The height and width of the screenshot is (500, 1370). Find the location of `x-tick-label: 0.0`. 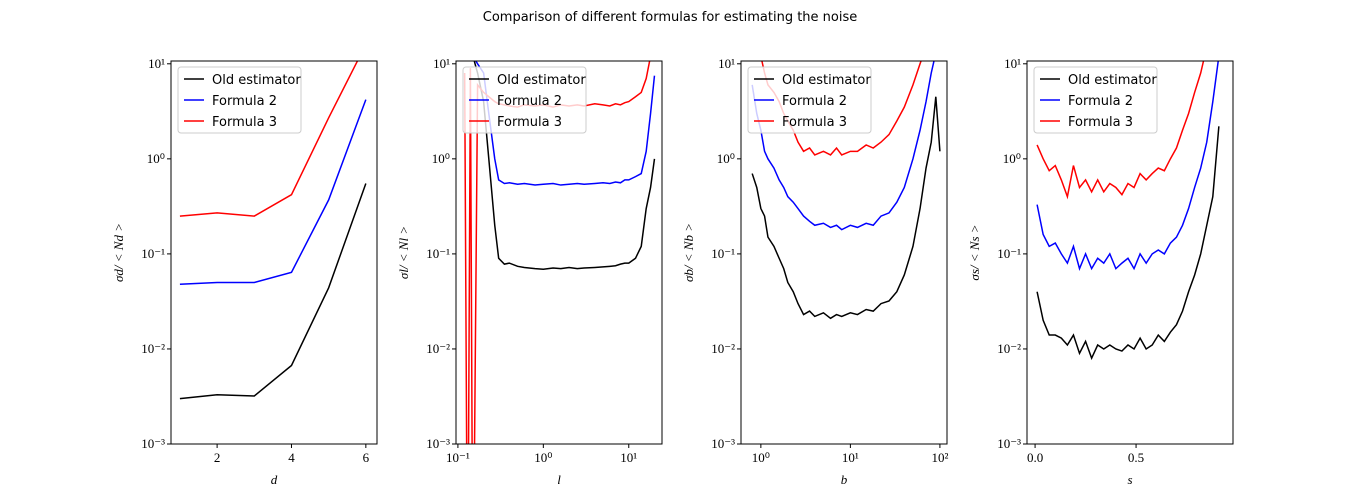

x-tick-label: 0.0 is located at coordinates (1035, 457).